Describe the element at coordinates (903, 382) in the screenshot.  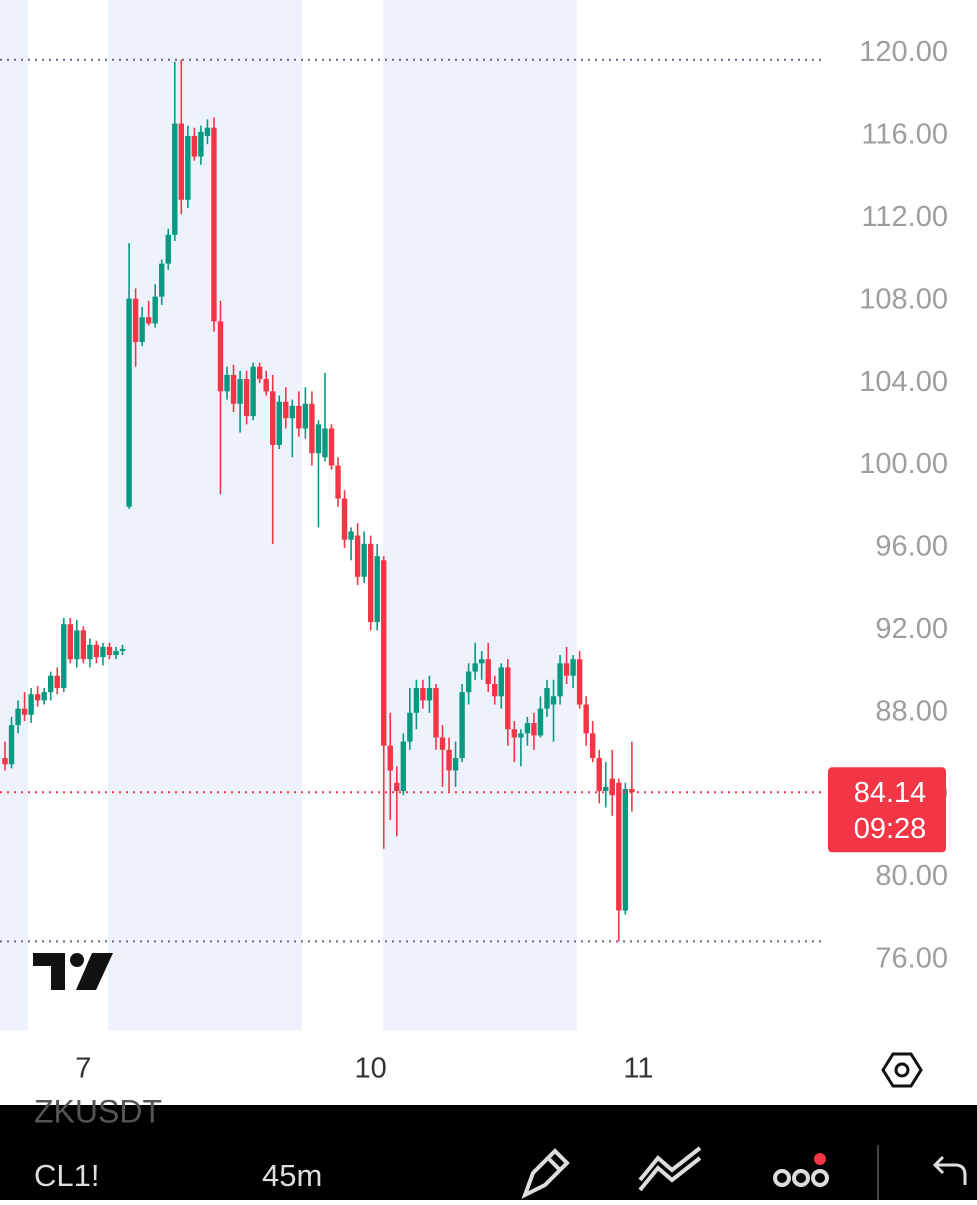
I see `y-tick-label: 104.00` at that location.